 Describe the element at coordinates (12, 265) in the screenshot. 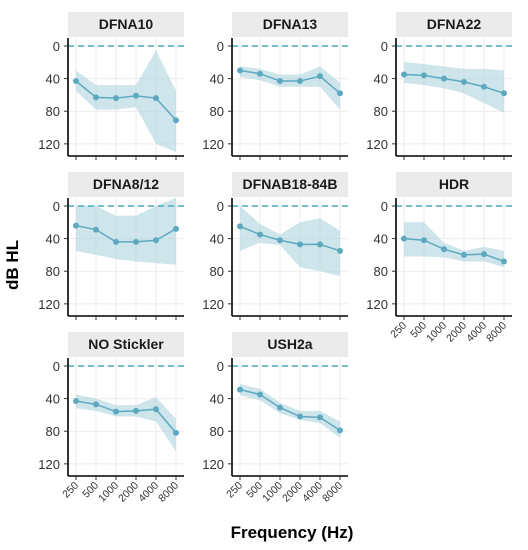

I see `y-axis-title: dB HL` at that location.